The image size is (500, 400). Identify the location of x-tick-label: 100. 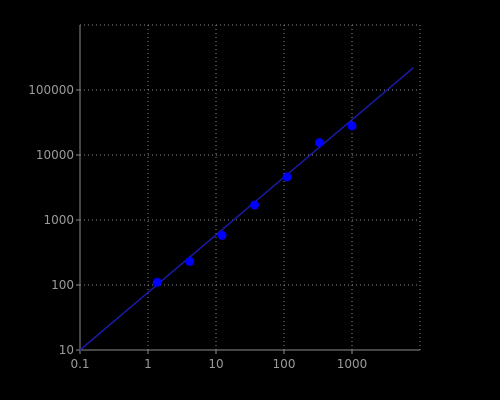
(284, 364).